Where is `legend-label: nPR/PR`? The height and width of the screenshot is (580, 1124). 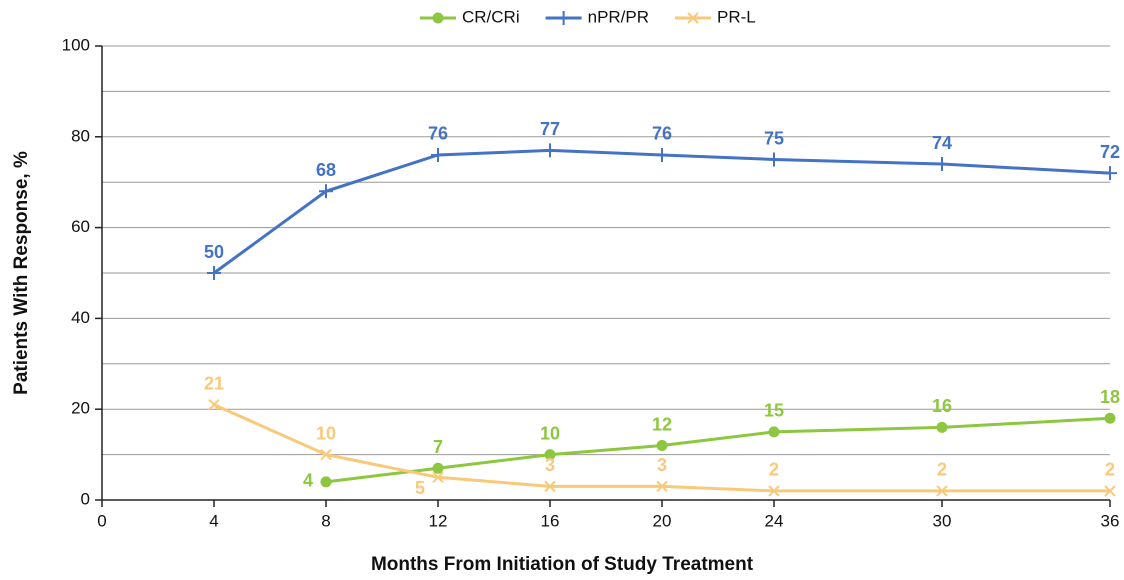 legend-label: nPR/PR is located at coordinates (618, 16).